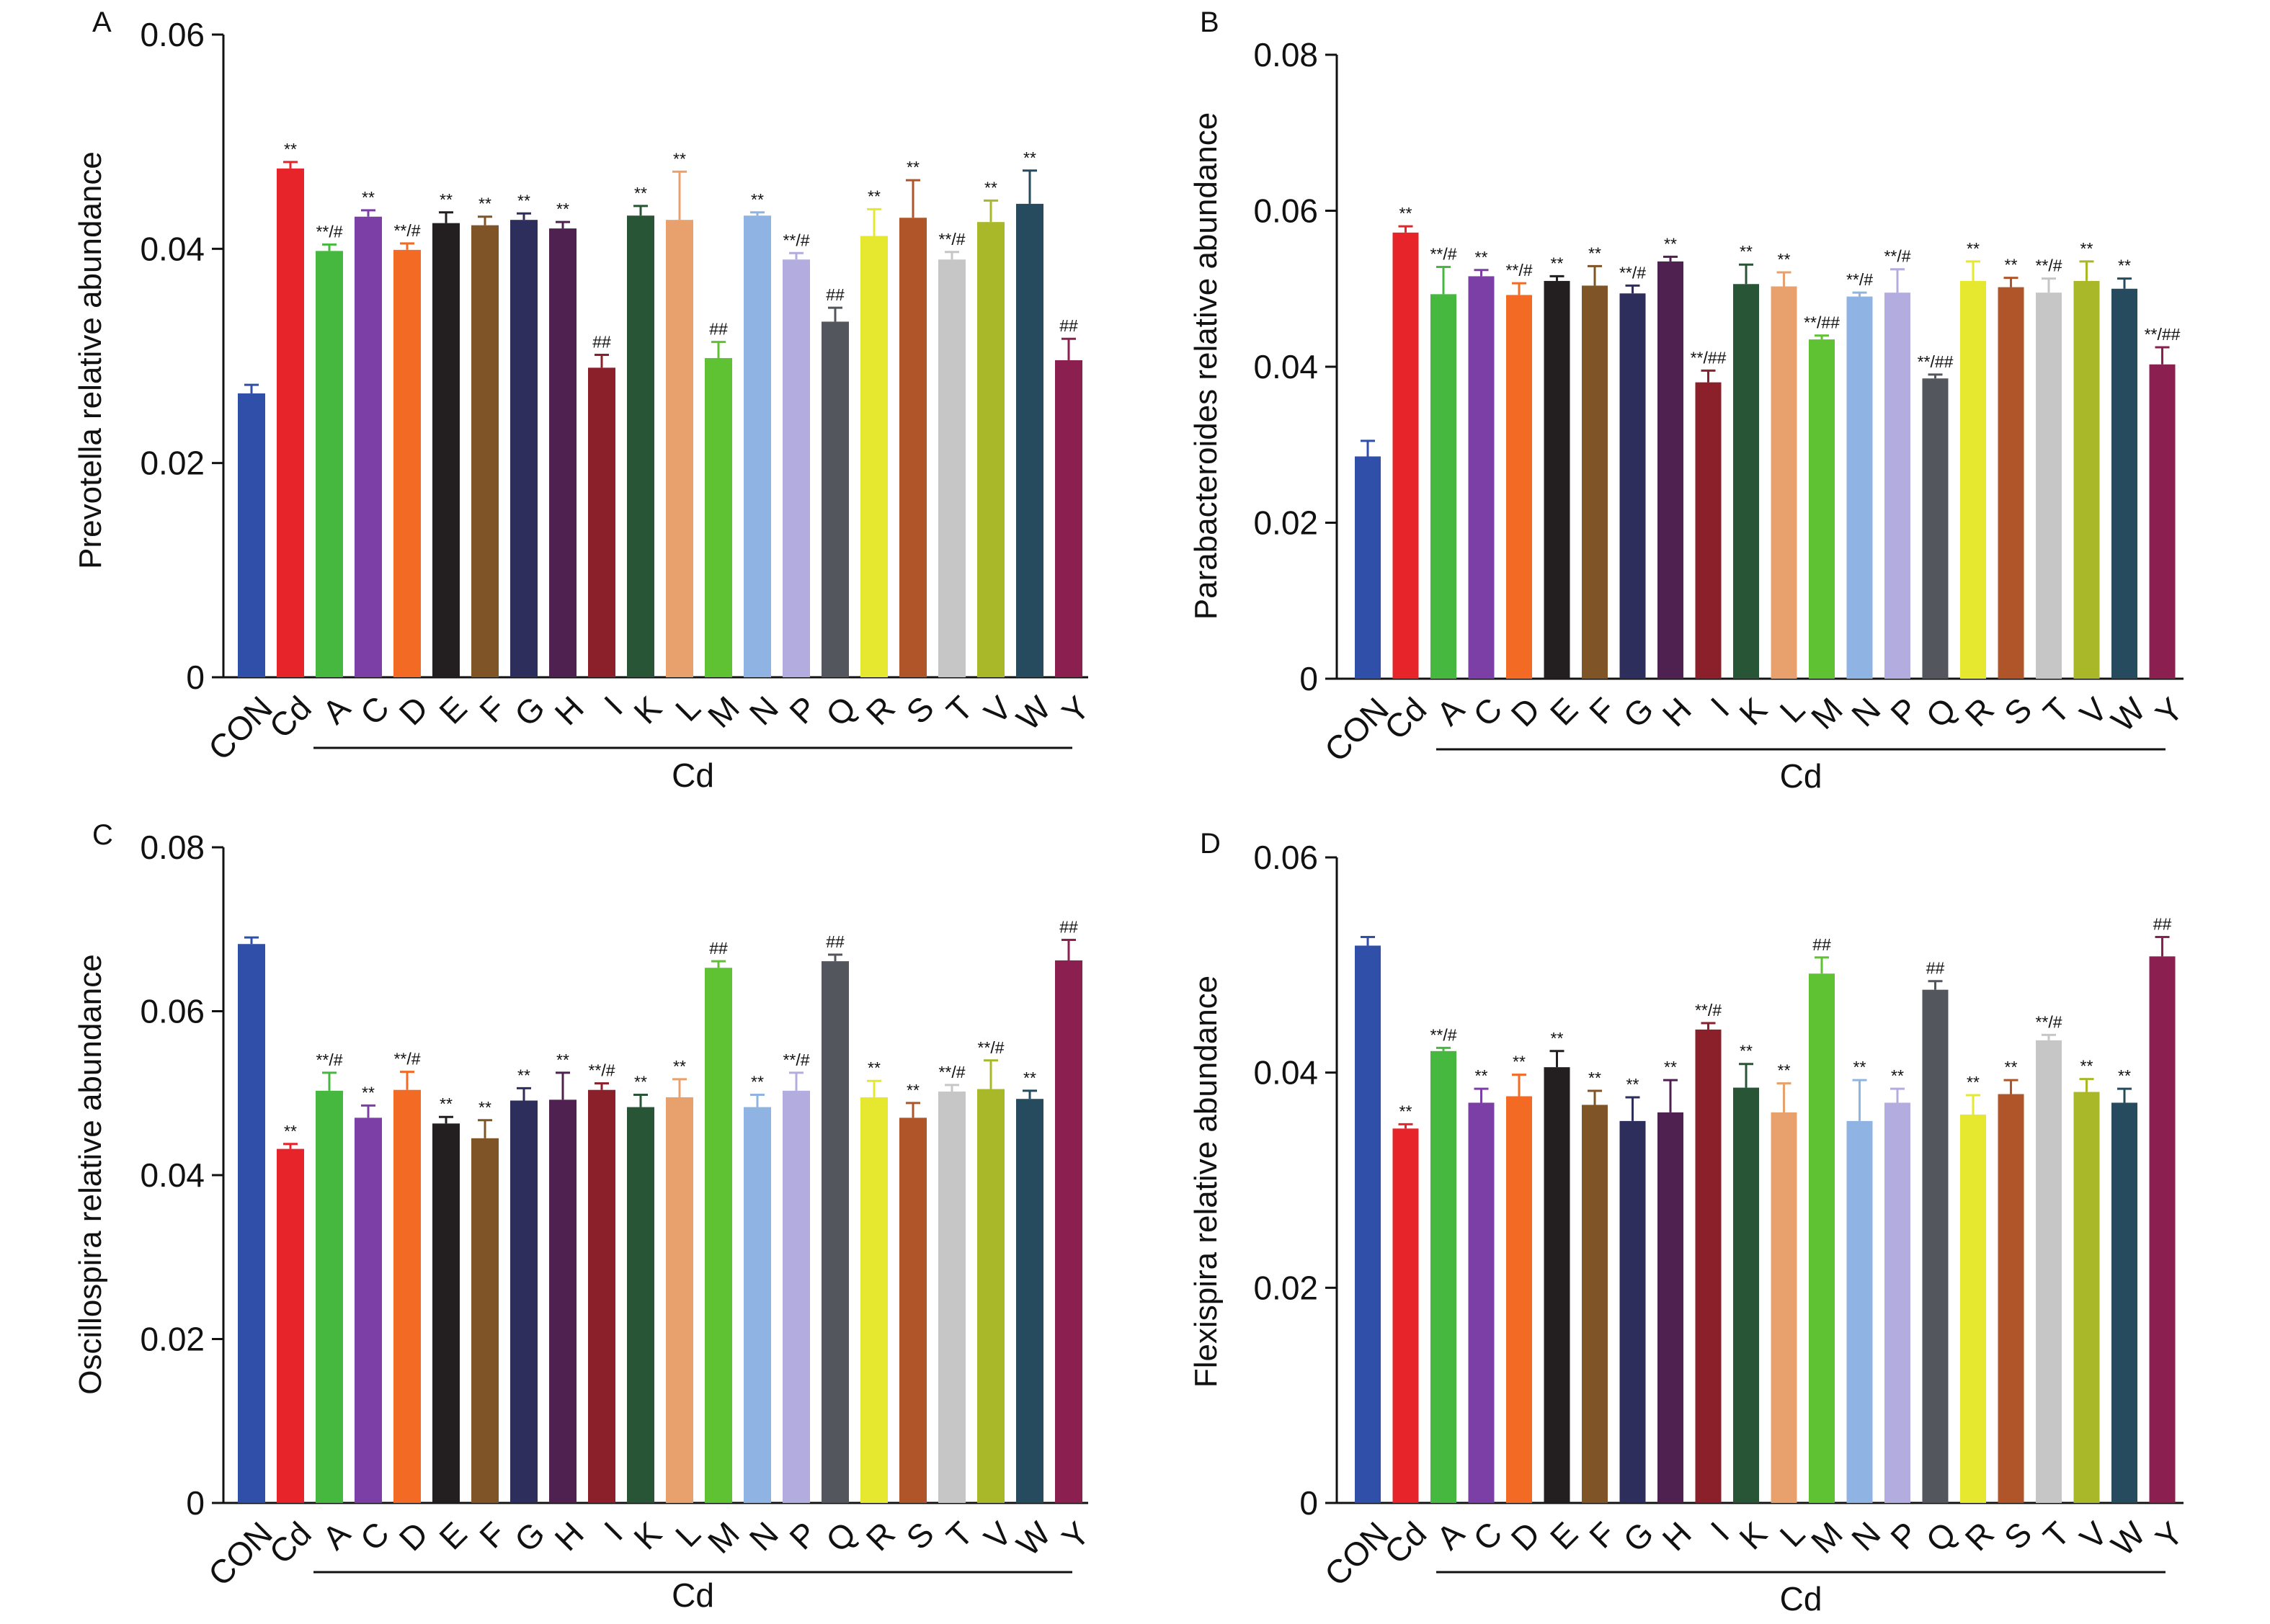 The image size is (2270, 1624). I want to click on bar-K, so click(640, 1305).